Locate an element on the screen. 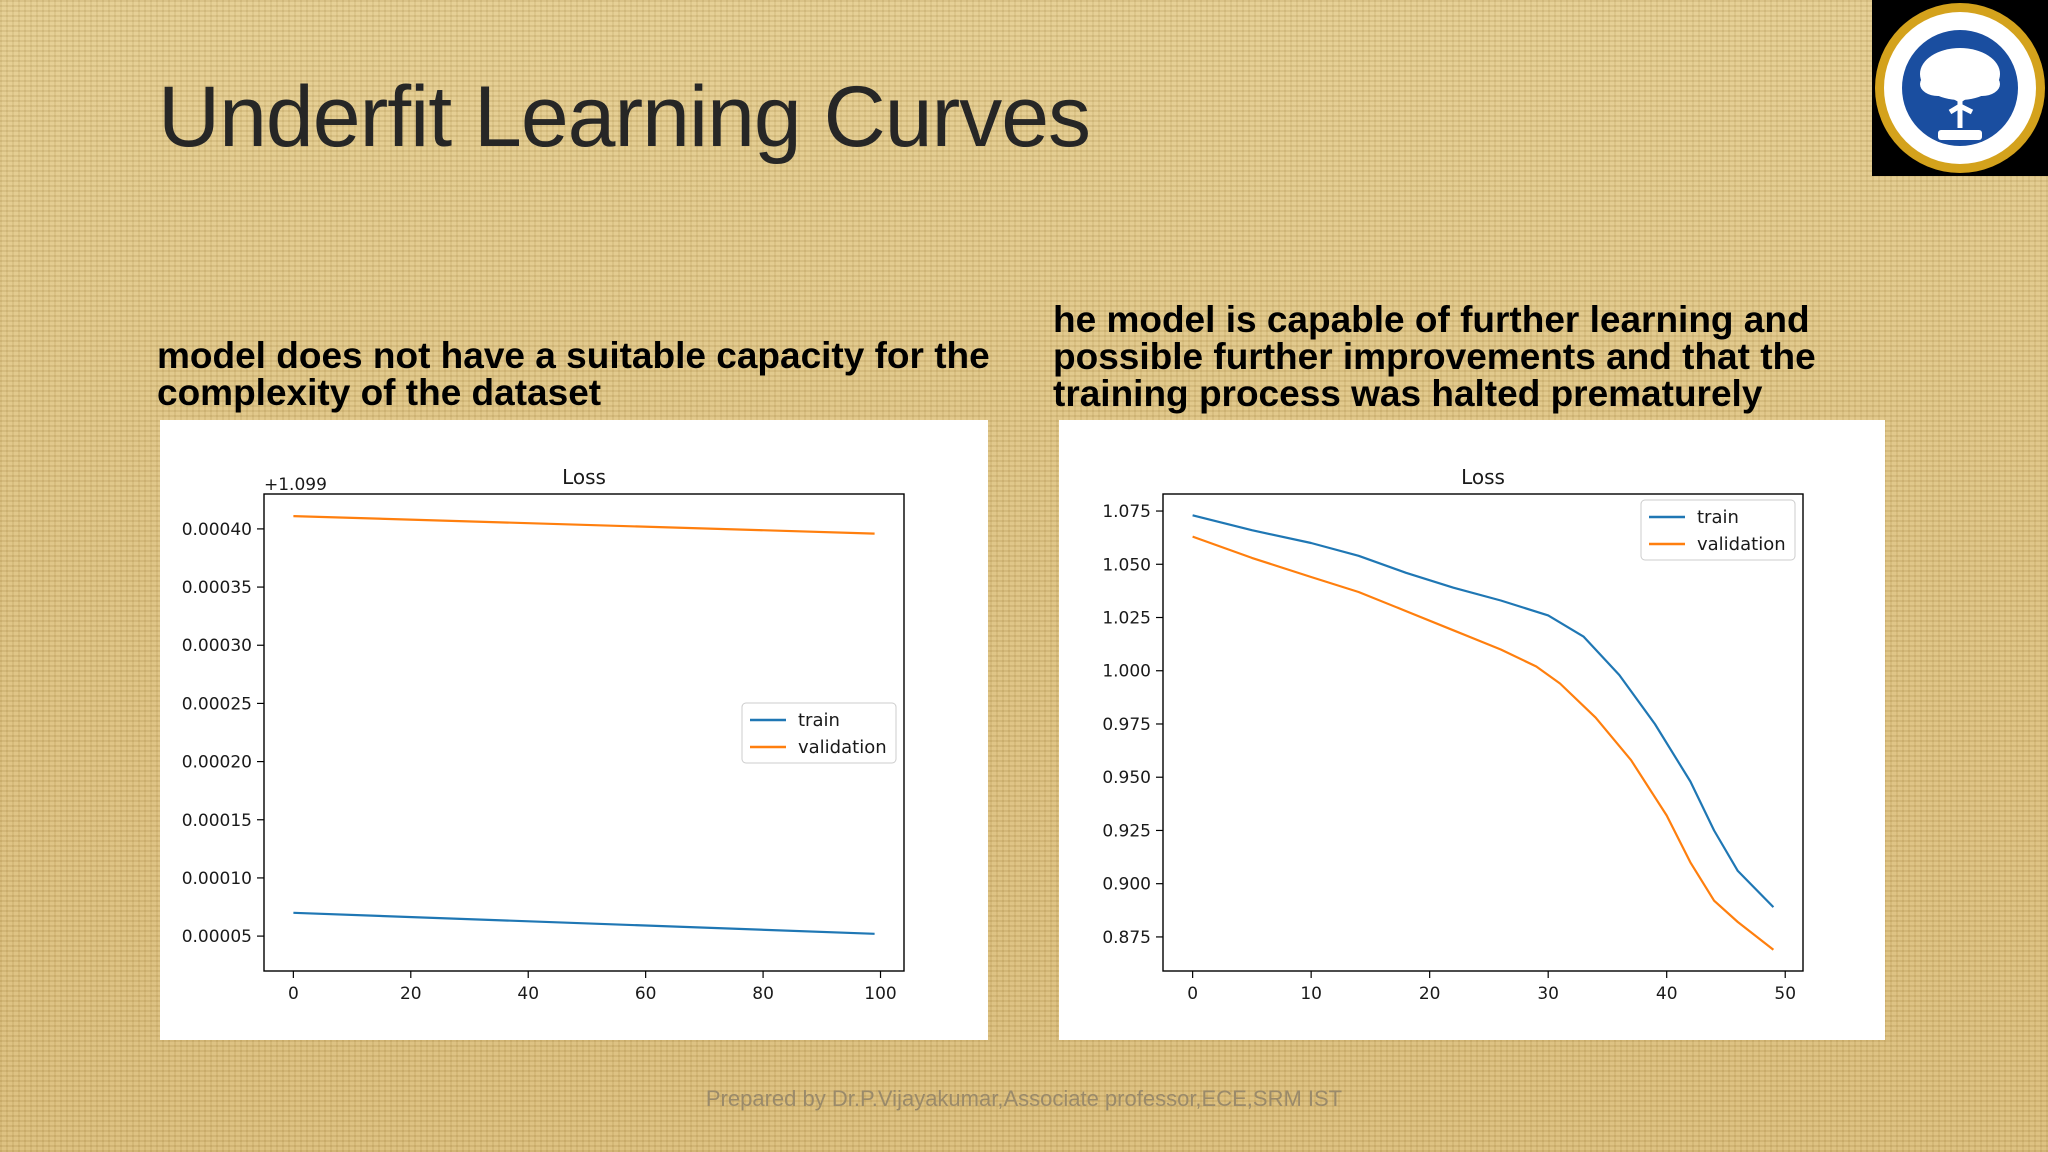 The width and height of the screenshot is (2048, 1152). y-tick-label: 0.975 is located at coordinates (1126, 725).